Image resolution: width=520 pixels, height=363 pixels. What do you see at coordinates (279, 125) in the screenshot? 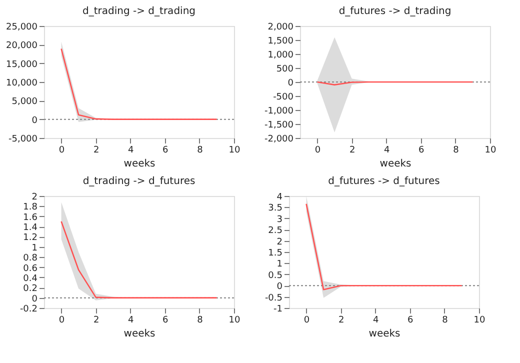
I see `y-tick-label: -1,500` at bounding box center [279, 125].